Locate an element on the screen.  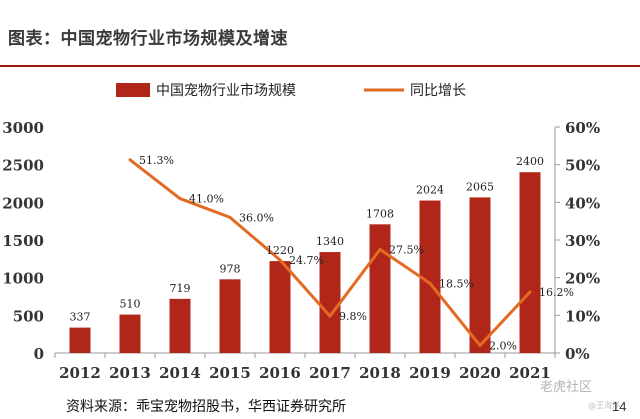
growth-value-label: 2.0% is located at coordinates (503, 345).